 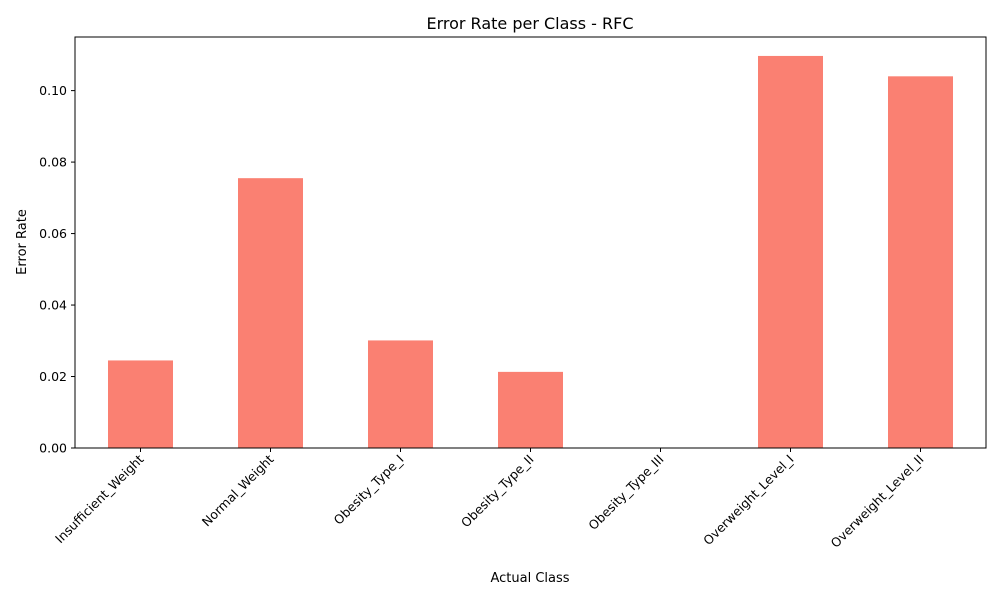 I want to click on y-tick-label: 0.06, so click(x=53, y=233).